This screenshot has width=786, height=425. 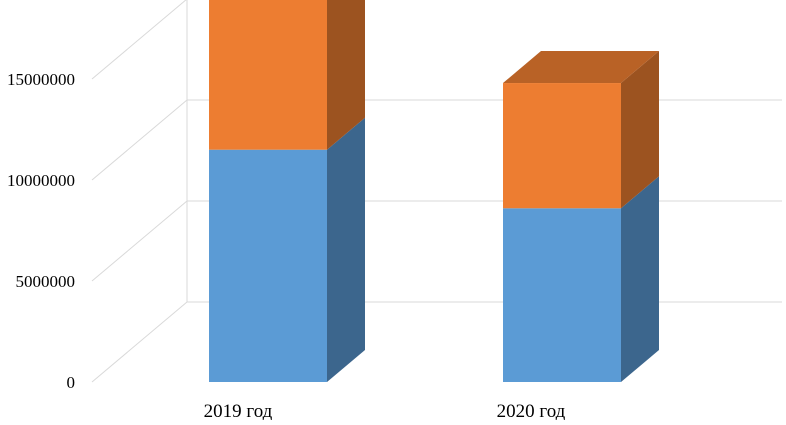 What do you see at coordinates (238, 410) in the screenshot?
I see `x-tick-label: 2019 год` at bounding box center [238, 410].